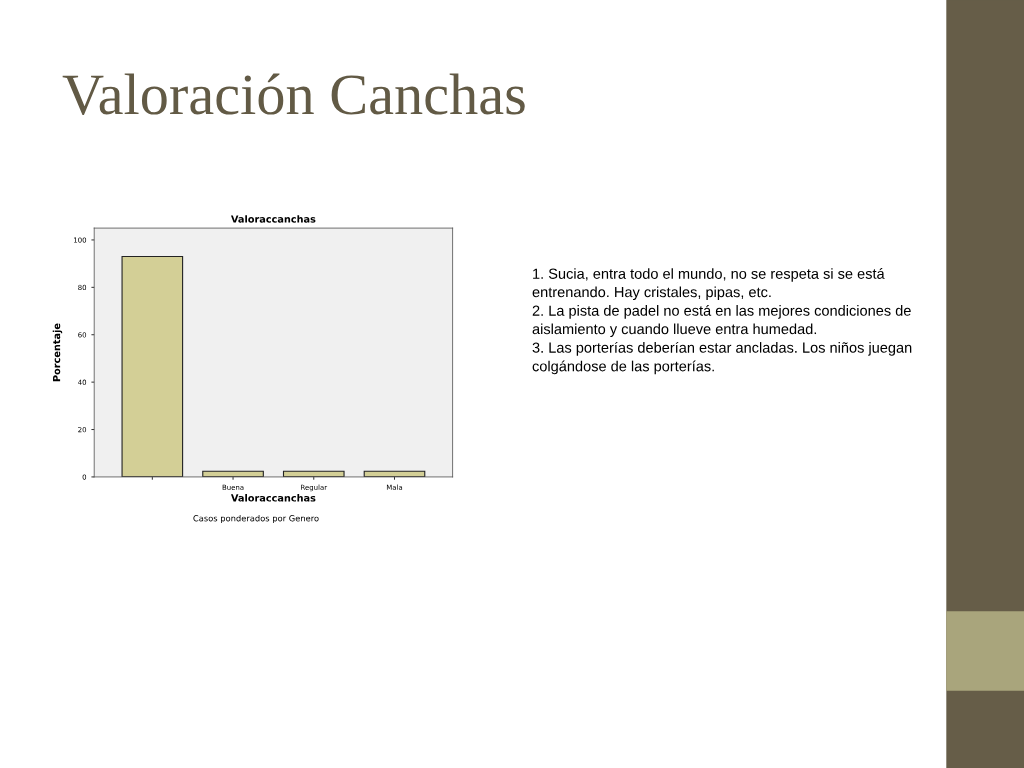  What do you see at coordinates (293, 94) in the screenshot?
I see `chart-title: Valoración Canchas` at bounding box center [293, 94].